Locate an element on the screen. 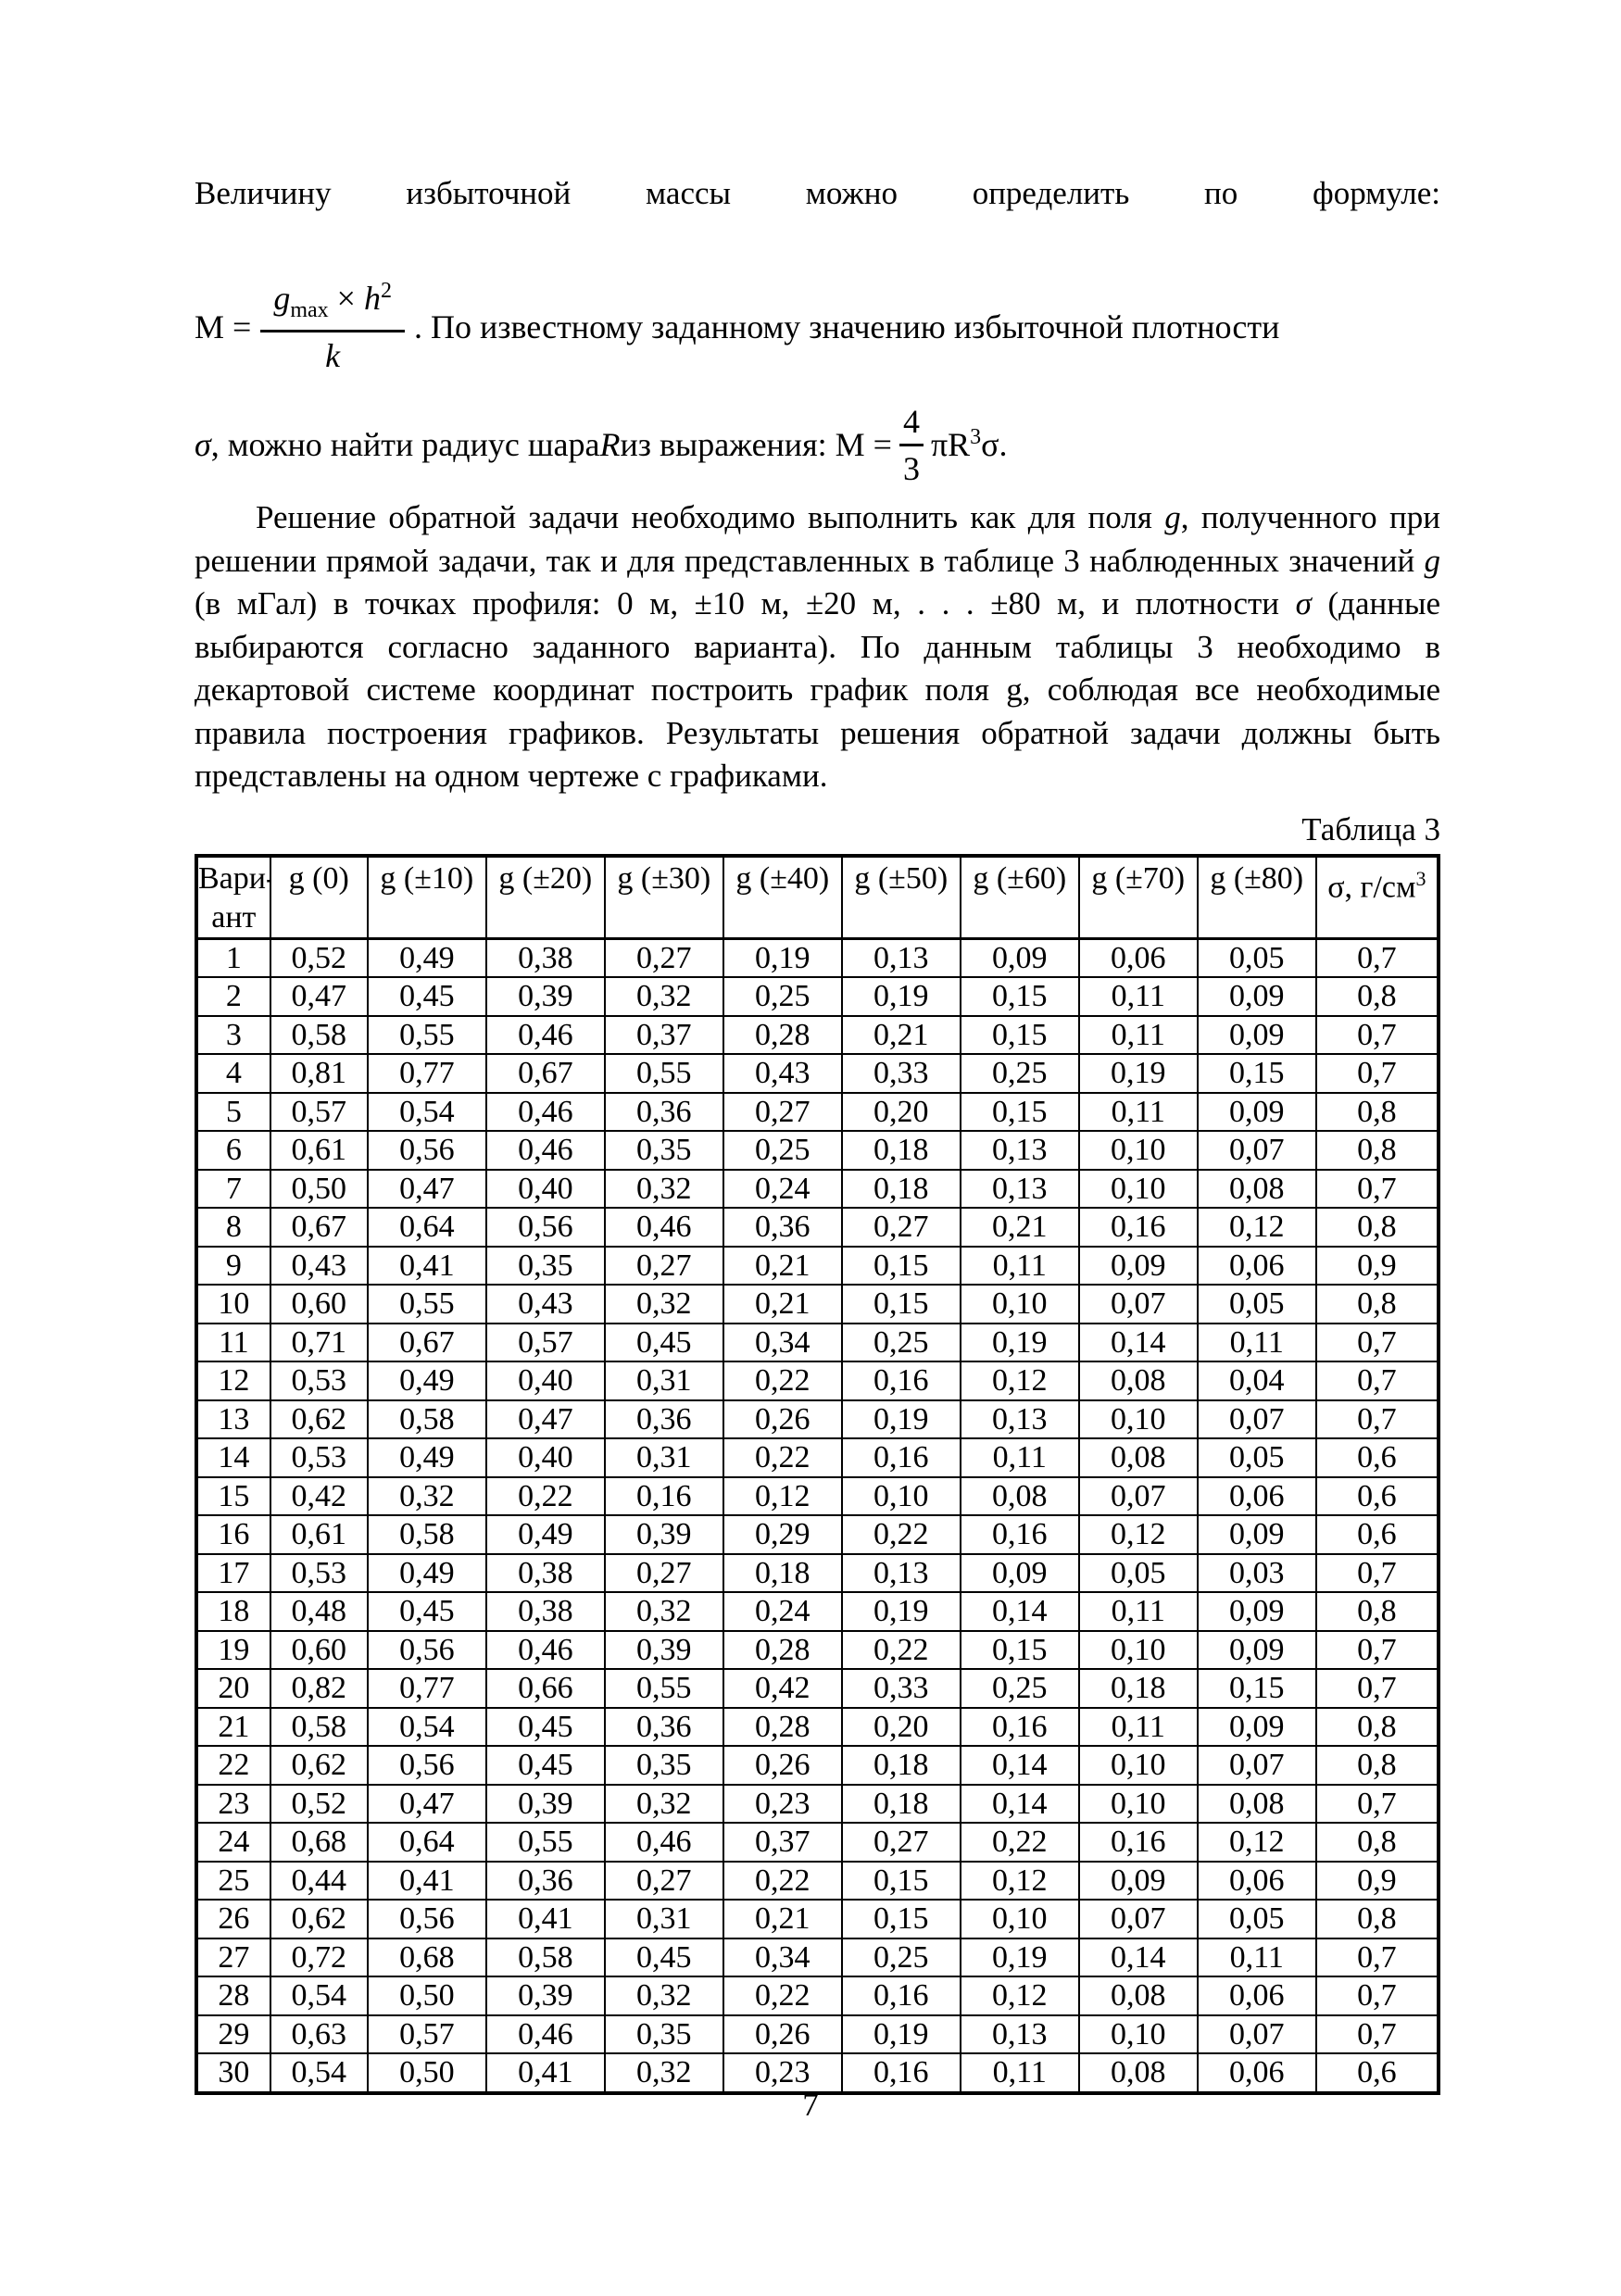  table-cell: 0,43 is located at coordinates (319, 1265).